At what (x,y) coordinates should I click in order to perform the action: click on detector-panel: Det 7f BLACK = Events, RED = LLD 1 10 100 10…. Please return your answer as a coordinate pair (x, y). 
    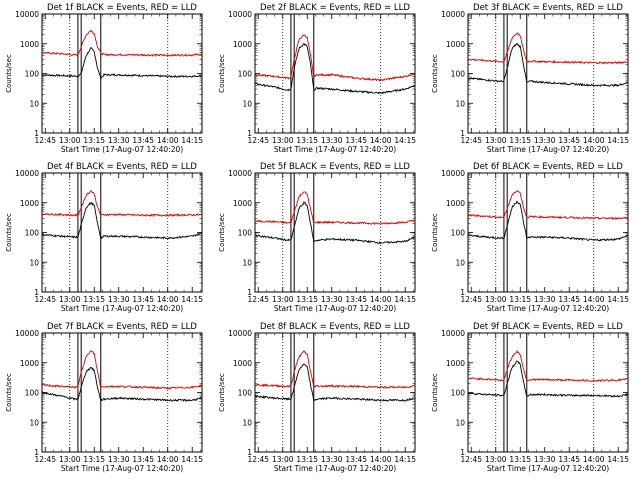
    Looking at the image, I should click on (104, 397).